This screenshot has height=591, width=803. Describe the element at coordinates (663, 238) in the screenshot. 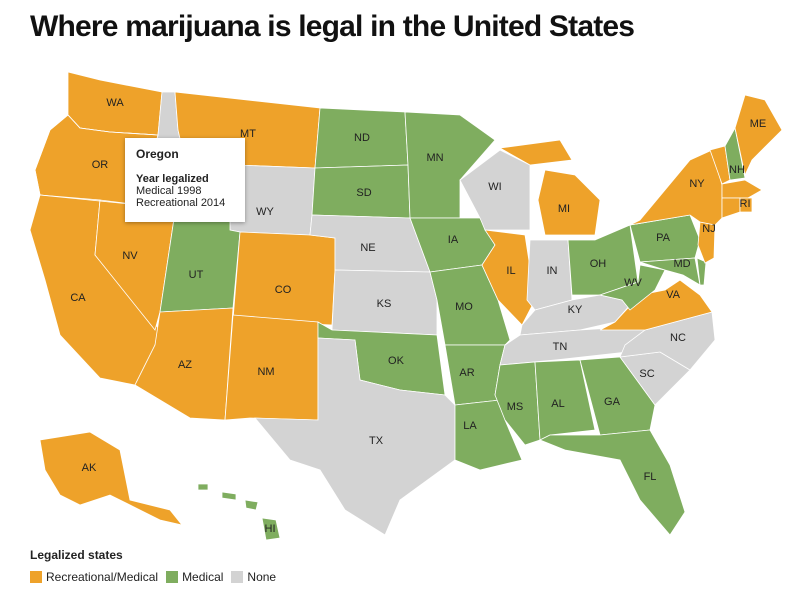

I see `state-label: PA` at that location.